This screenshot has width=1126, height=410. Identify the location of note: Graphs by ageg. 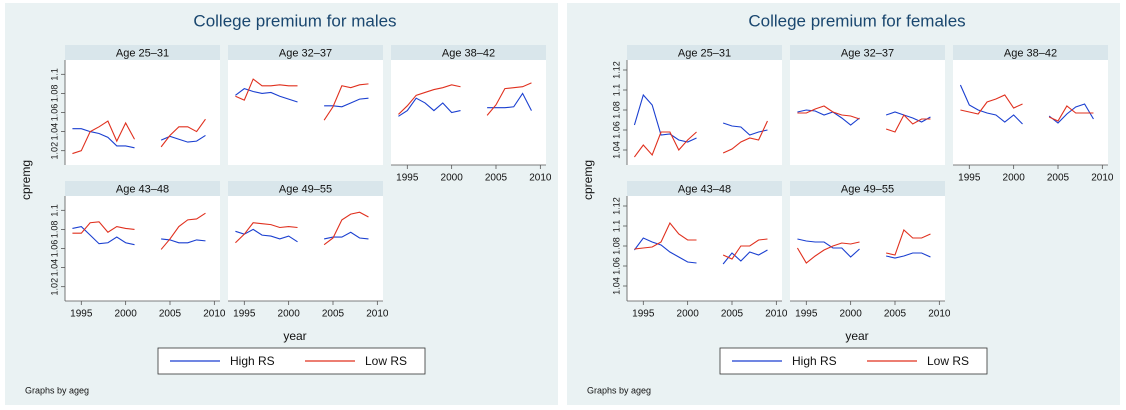
(57, 390).